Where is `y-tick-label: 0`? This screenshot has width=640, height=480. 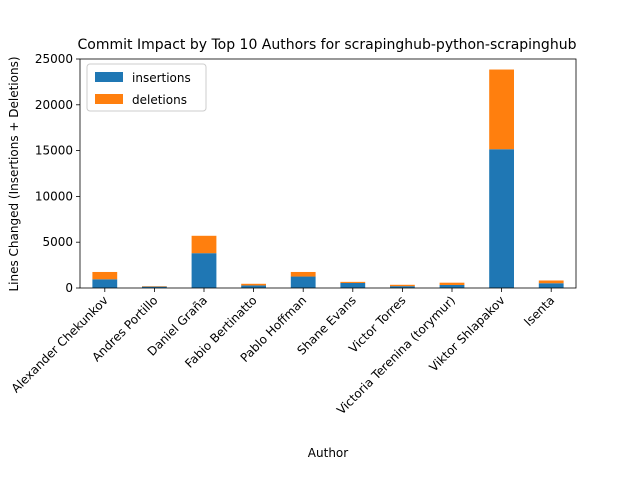
y-tick-label: 0 is located at coordinates (69, 288).